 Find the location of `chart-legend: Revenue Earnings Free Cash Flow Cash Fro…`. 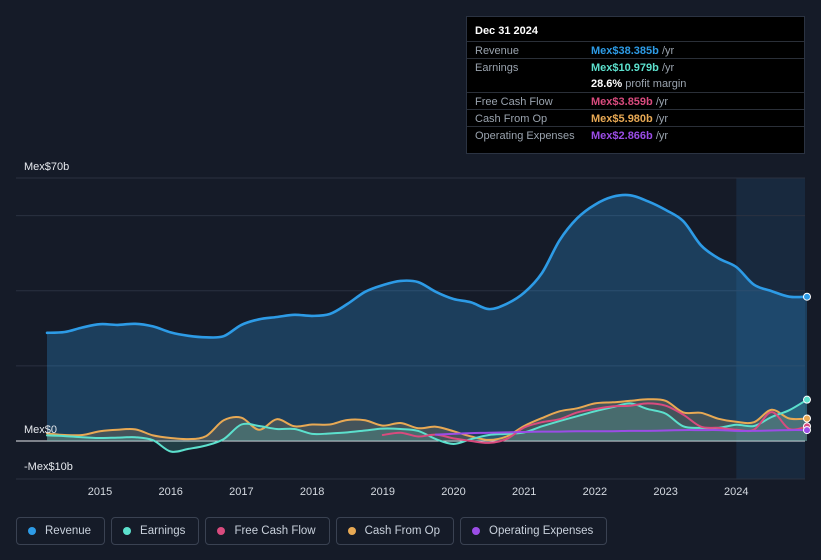

chart-legend: Revenue Earnings Free Cash Flow Cash Fro… is located at coordinates (312, 531).